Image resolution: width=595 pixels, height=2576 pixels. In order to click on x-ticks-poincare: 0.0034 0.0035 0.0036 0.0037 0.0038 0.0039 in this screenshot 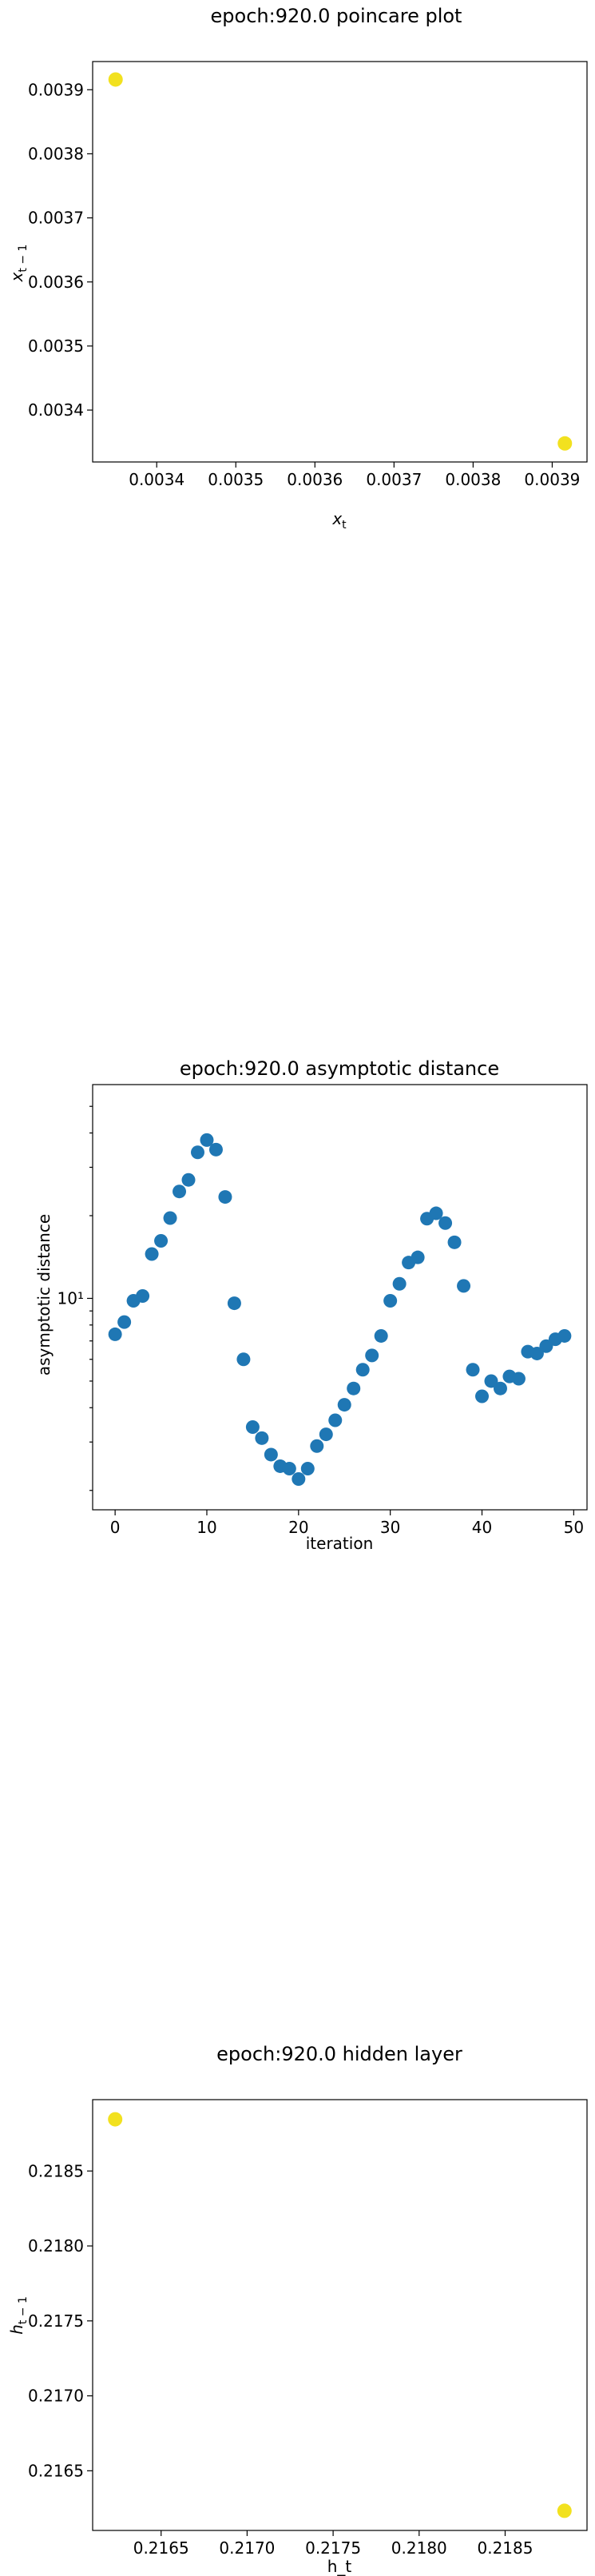, I will do `click(354, 475)`.